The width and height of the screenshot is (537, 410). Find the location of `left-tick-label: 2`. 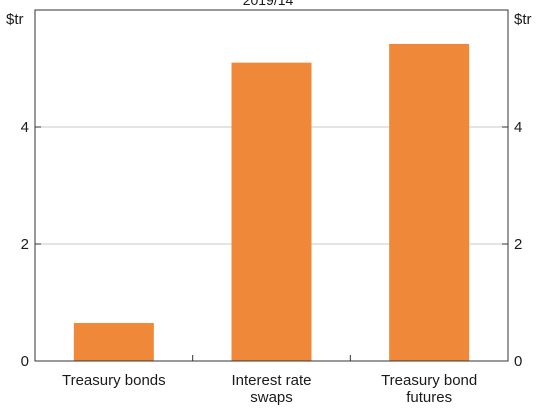

left-tick-label: 2 is located at coordinates (25, 244).